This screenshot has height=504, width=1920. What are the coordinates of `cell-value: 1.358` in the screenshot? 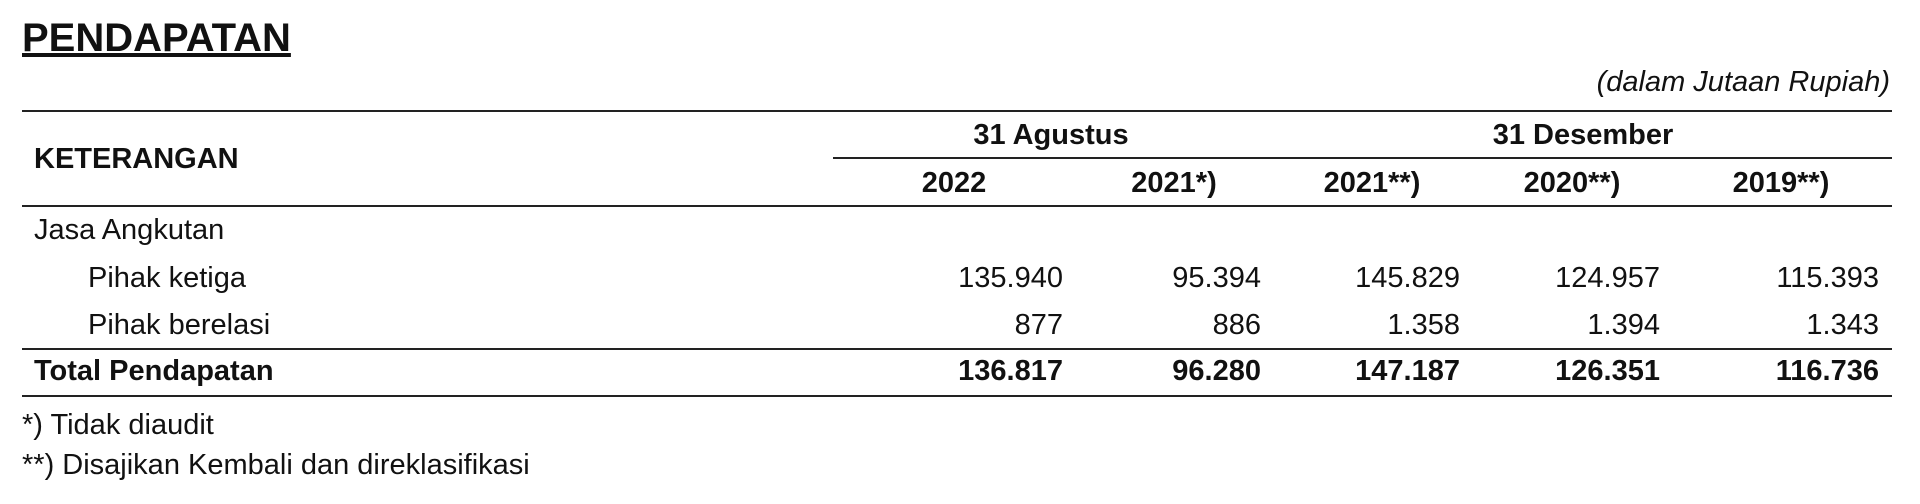 It's located at (1423, 325).